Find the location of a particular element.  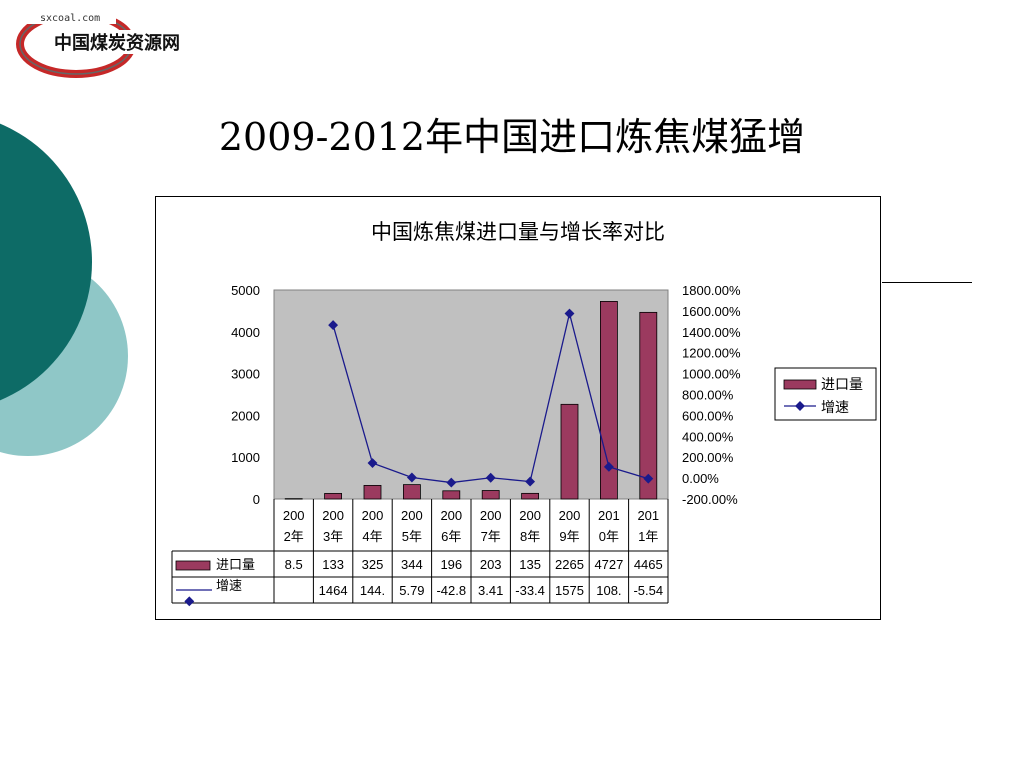

legend-box is located at coordinates (825, 394).